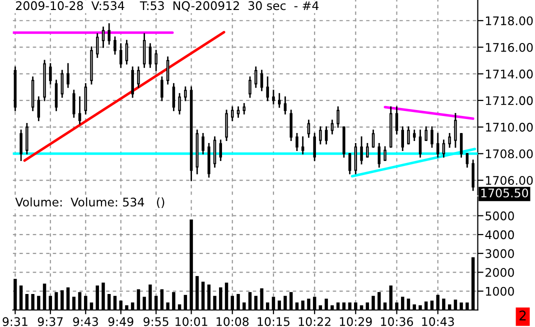 The width and height of the screenshot is (535, 327). What do you see at coordinates (438, 321) in the screenshot?
I see `x-tick-label: 10:43` at bounding box center [438, 321].